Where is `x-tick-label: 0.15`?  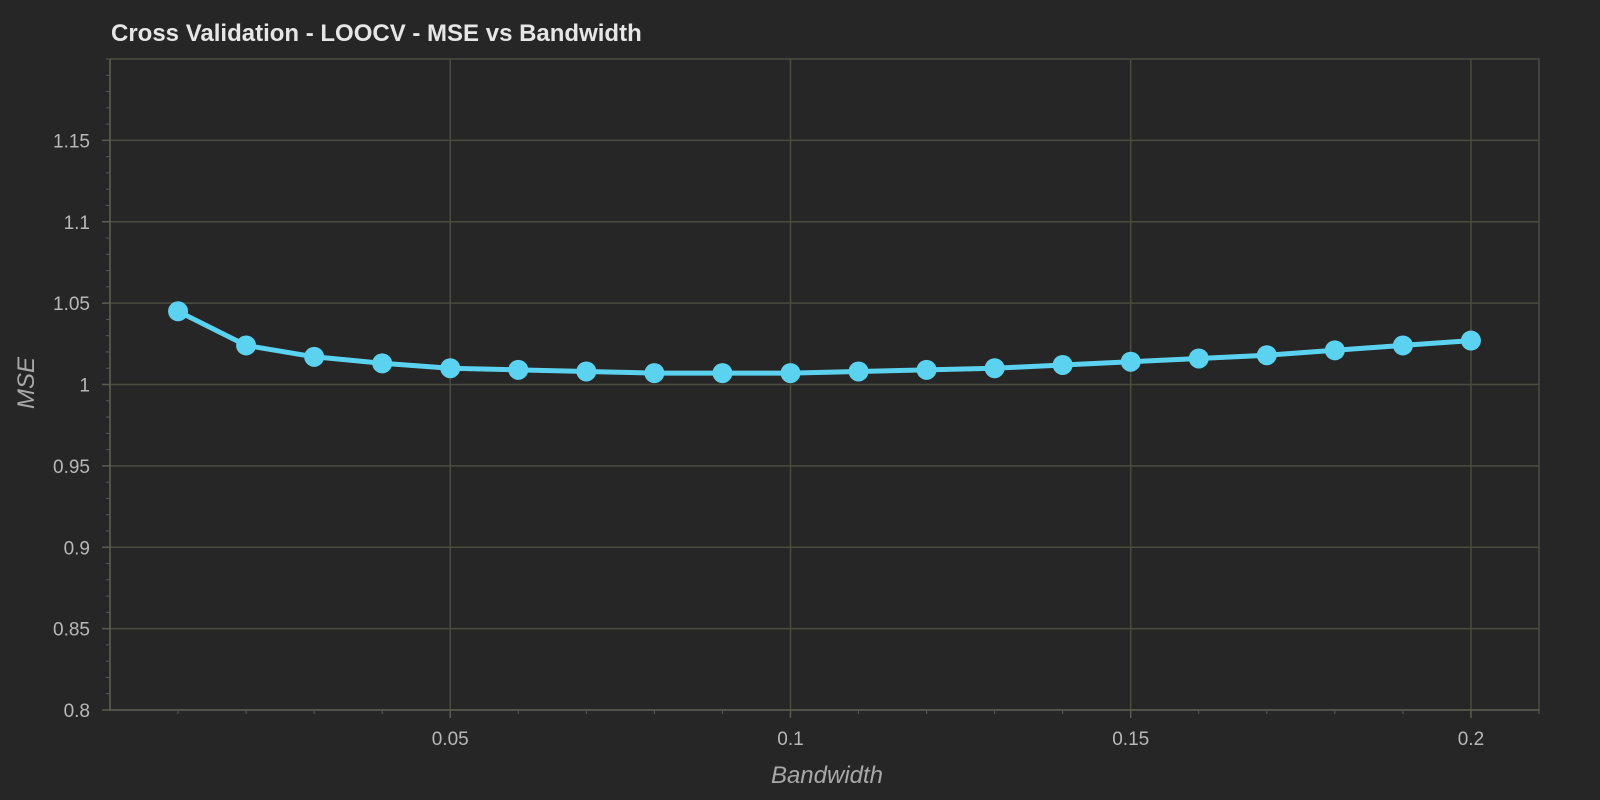
x-tick-label: 0.15 is located at coordinates (1130, 739).